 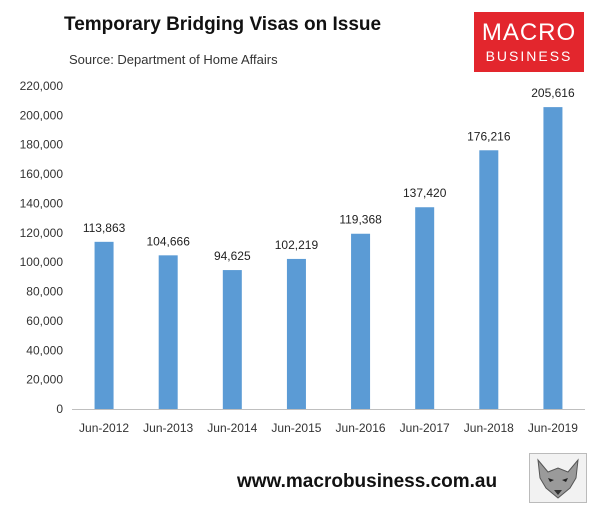 I want to click on data-label: 205,616, so click(x=553, y=93).